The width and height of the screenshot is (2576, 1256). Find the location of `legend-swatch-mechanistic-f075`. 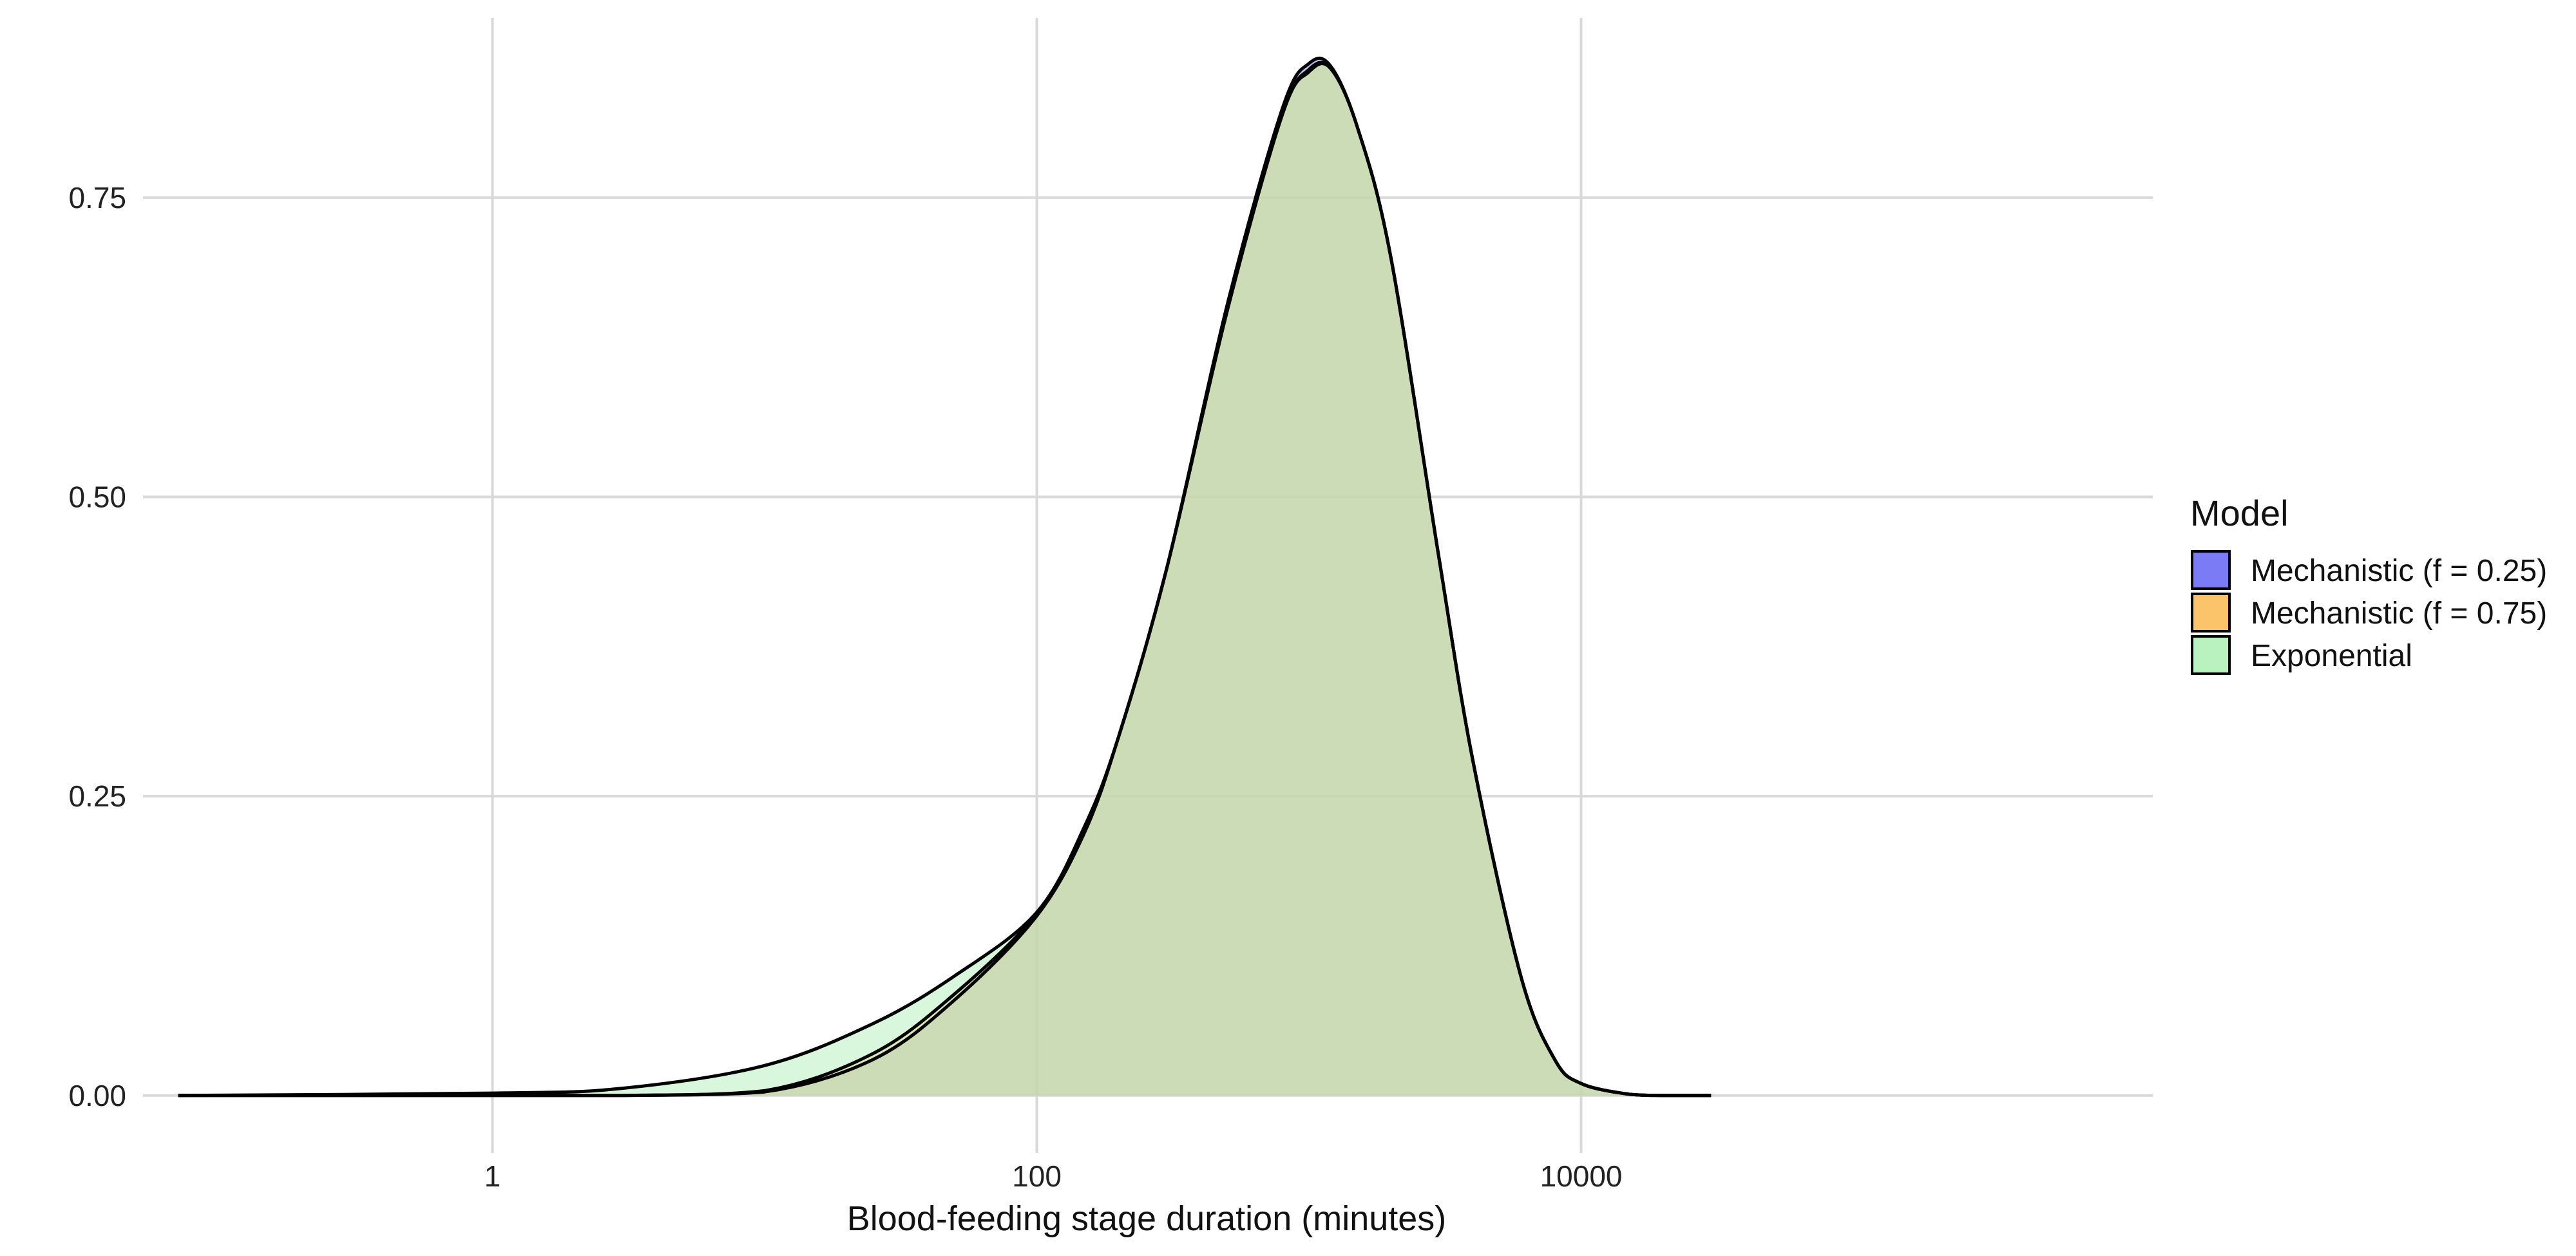

legend-swatch-mechanistic-f075 is located at coordinates (2211, 613).